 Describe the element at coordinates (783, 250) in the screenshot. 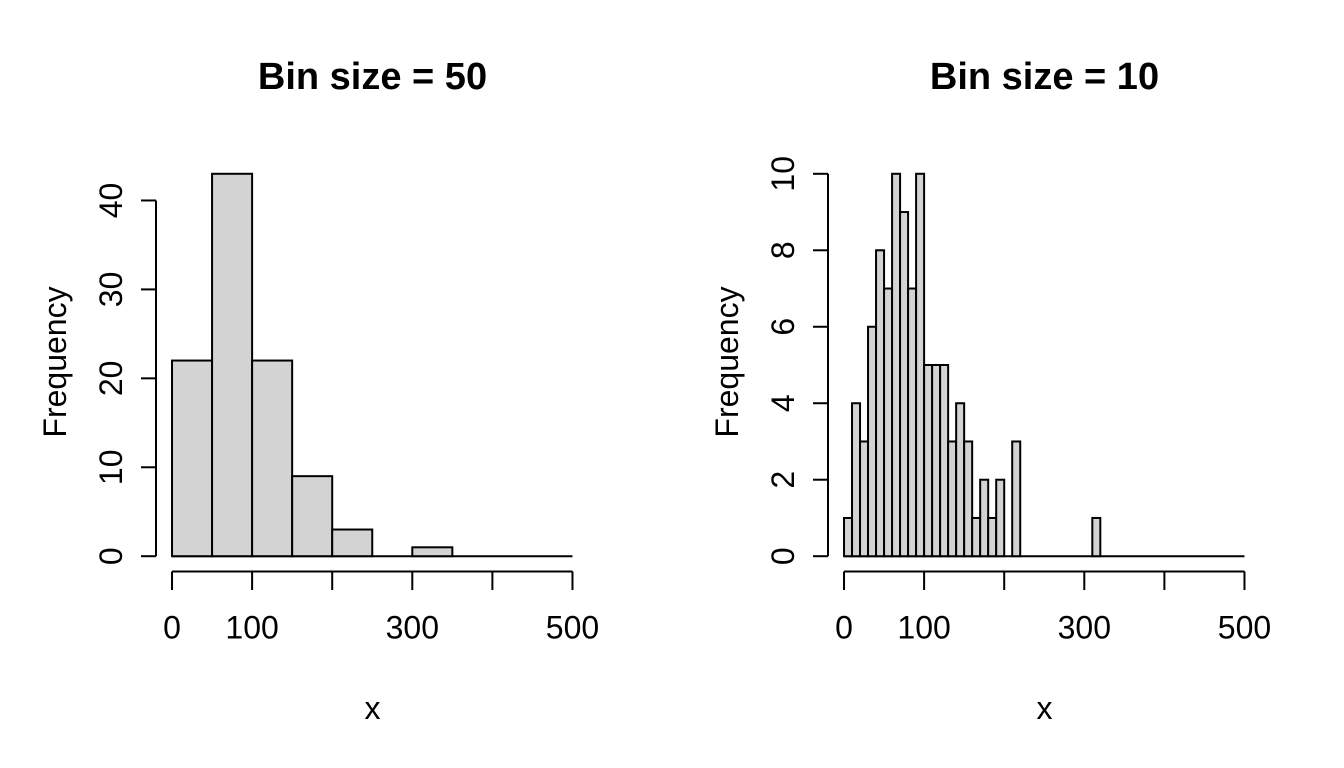

I see `y-tick-label: 8` at that location.